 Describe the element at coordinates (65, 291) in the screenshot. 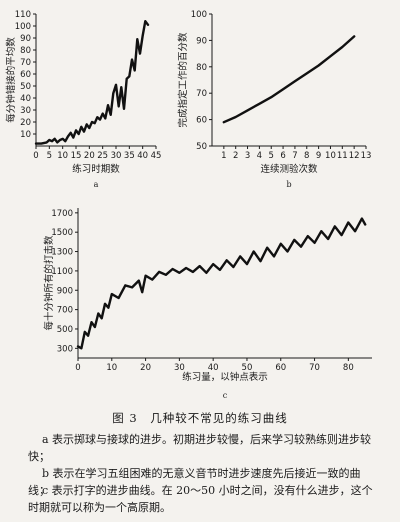

I see `y-tick-label: 900` at that location.